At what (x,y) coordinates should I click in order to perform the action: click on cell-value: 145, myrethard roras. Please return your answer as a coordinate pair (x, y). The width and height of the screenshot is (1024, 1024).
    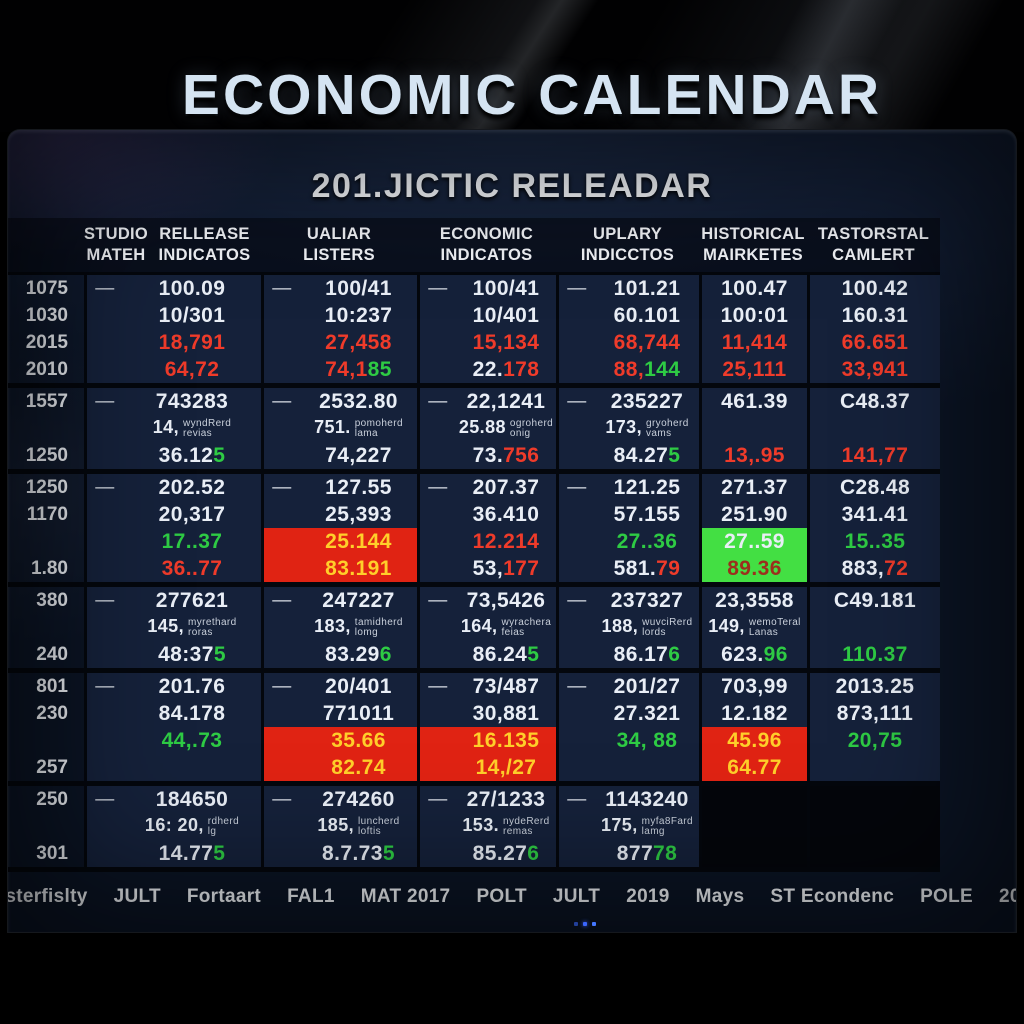
    Looking at the image, I should click on (192, 627).